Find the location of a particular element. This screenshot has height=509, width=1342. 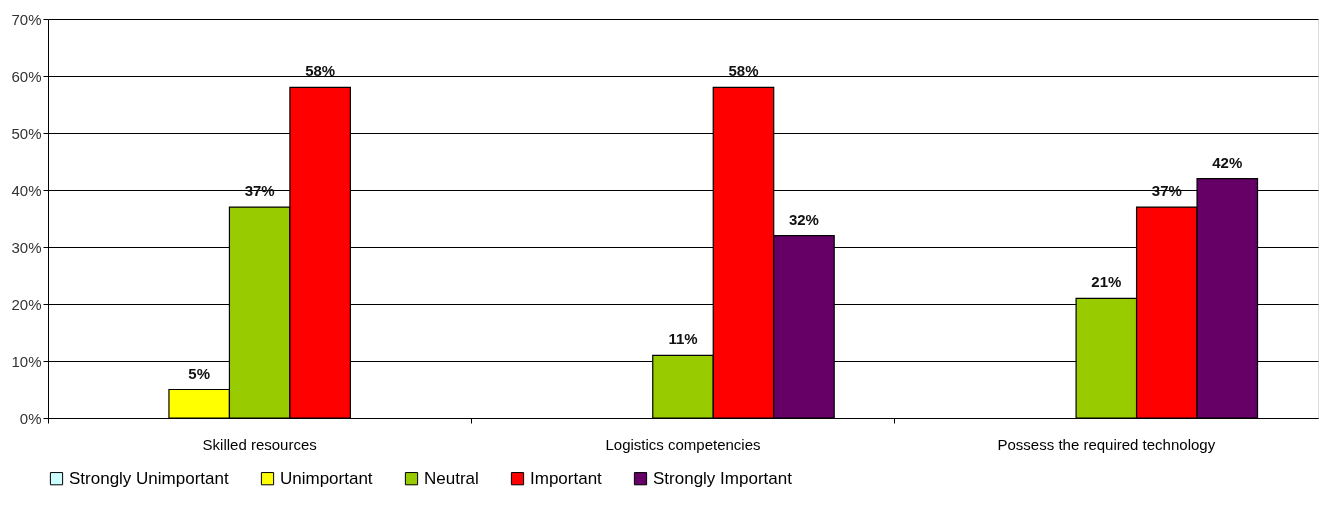

y-tick-label: 70% is located at coordinates (26, 19).